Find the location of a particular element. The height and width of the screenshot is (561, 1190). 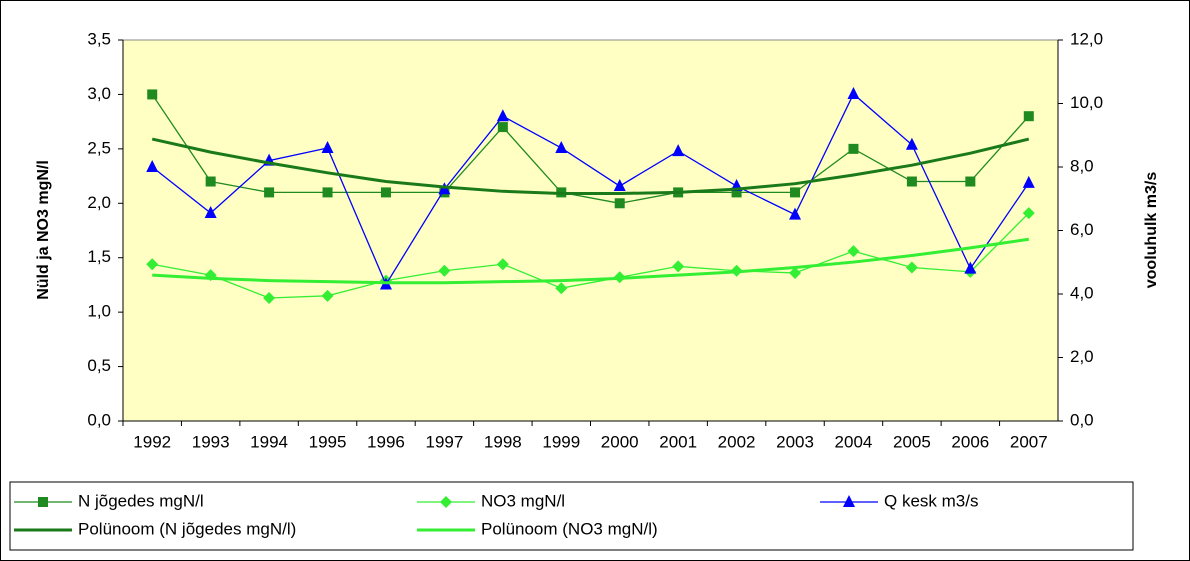

x-tick-label: 1993 is located at coordinates (211, 441).